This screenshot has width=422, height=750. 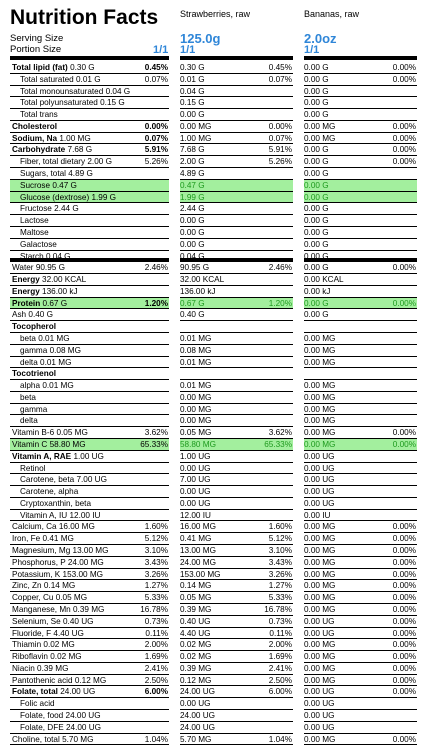 What do you see at coordinates (23, 268) in the screenshot?
I see `nutrient-name-text: Water` at bounding box center [23, 268].